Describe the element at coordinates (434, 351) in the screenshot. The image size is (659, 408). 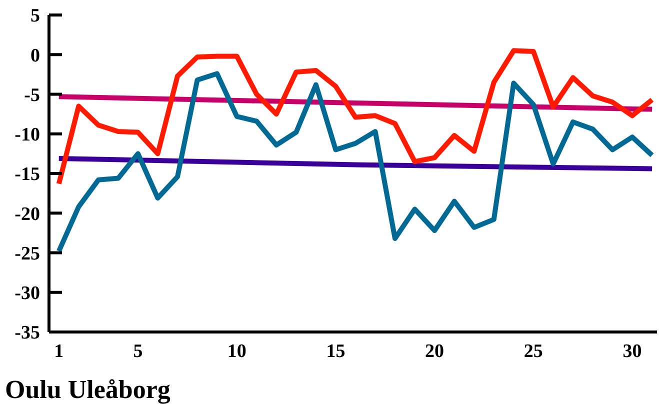
I see `x-tick-label: 20` at that location.